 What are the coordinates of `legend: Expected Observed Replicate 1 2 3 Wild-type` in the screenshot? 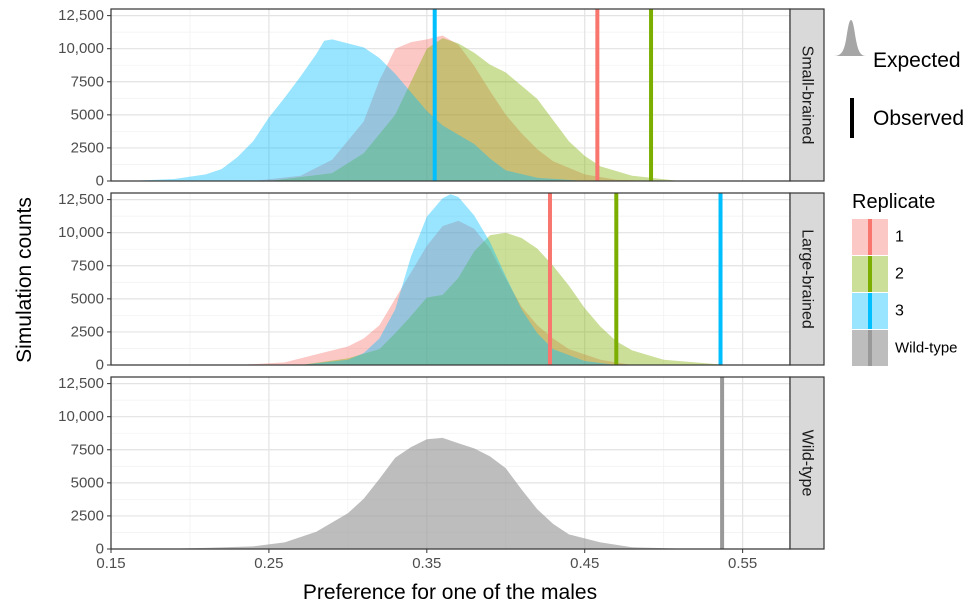 It's located at (899, 193).